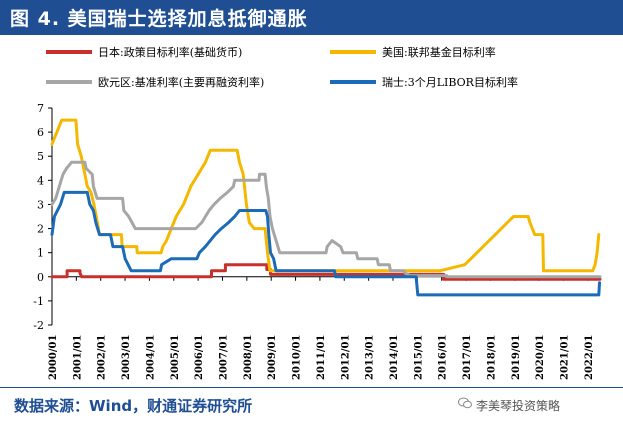  I want to click on x-tick-label: 2003/01, so click(126, 357).